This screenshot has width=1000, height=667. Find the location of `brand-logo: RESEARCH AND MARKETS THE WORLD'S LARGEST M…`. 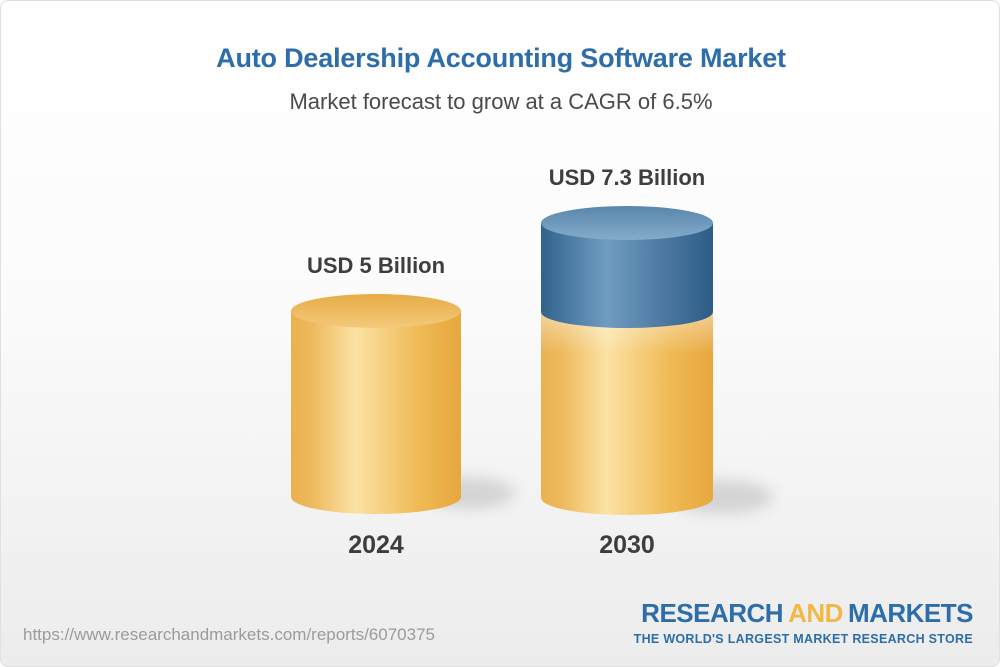

brand-logo: RESEARCH AND MARKETS THE WORLD'S LARGEST M… is located at coordinates (803, 622).